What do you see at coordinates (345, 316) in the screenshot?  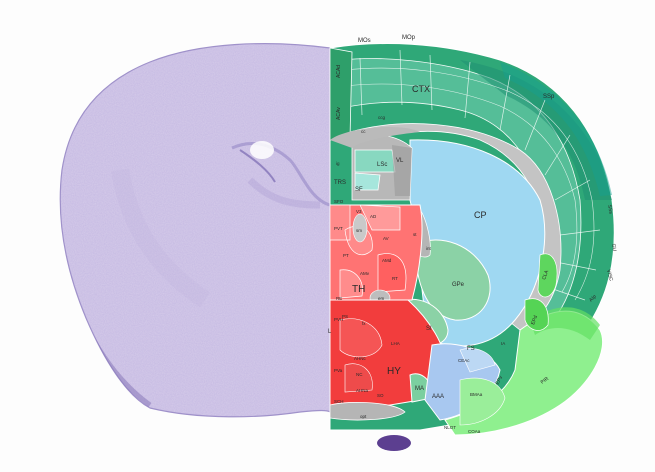 I see `label-PS: PS` at bounding box center [345, 316].